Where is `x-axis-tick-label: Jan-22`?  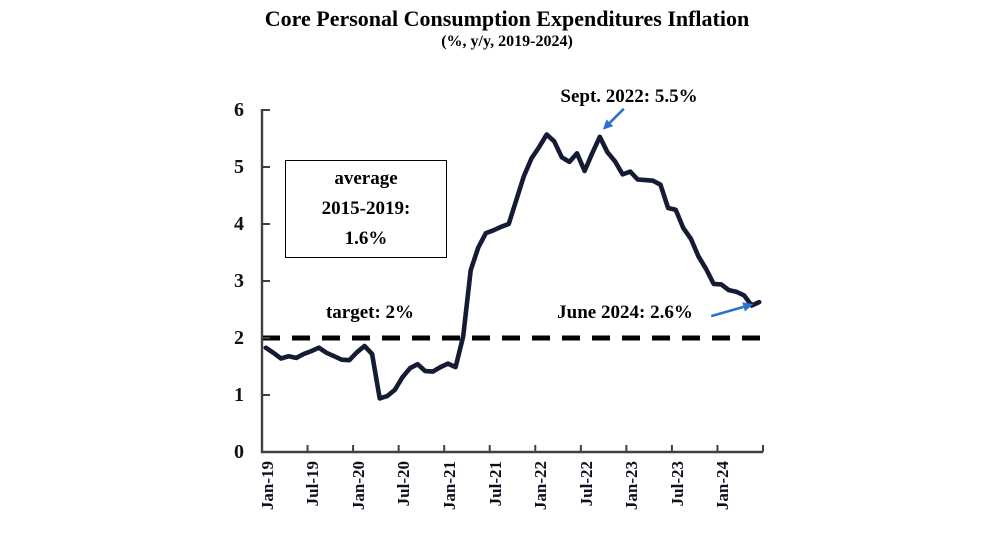
x-axis-tick-label: Jan-22 is located at coordinates (541, 486).